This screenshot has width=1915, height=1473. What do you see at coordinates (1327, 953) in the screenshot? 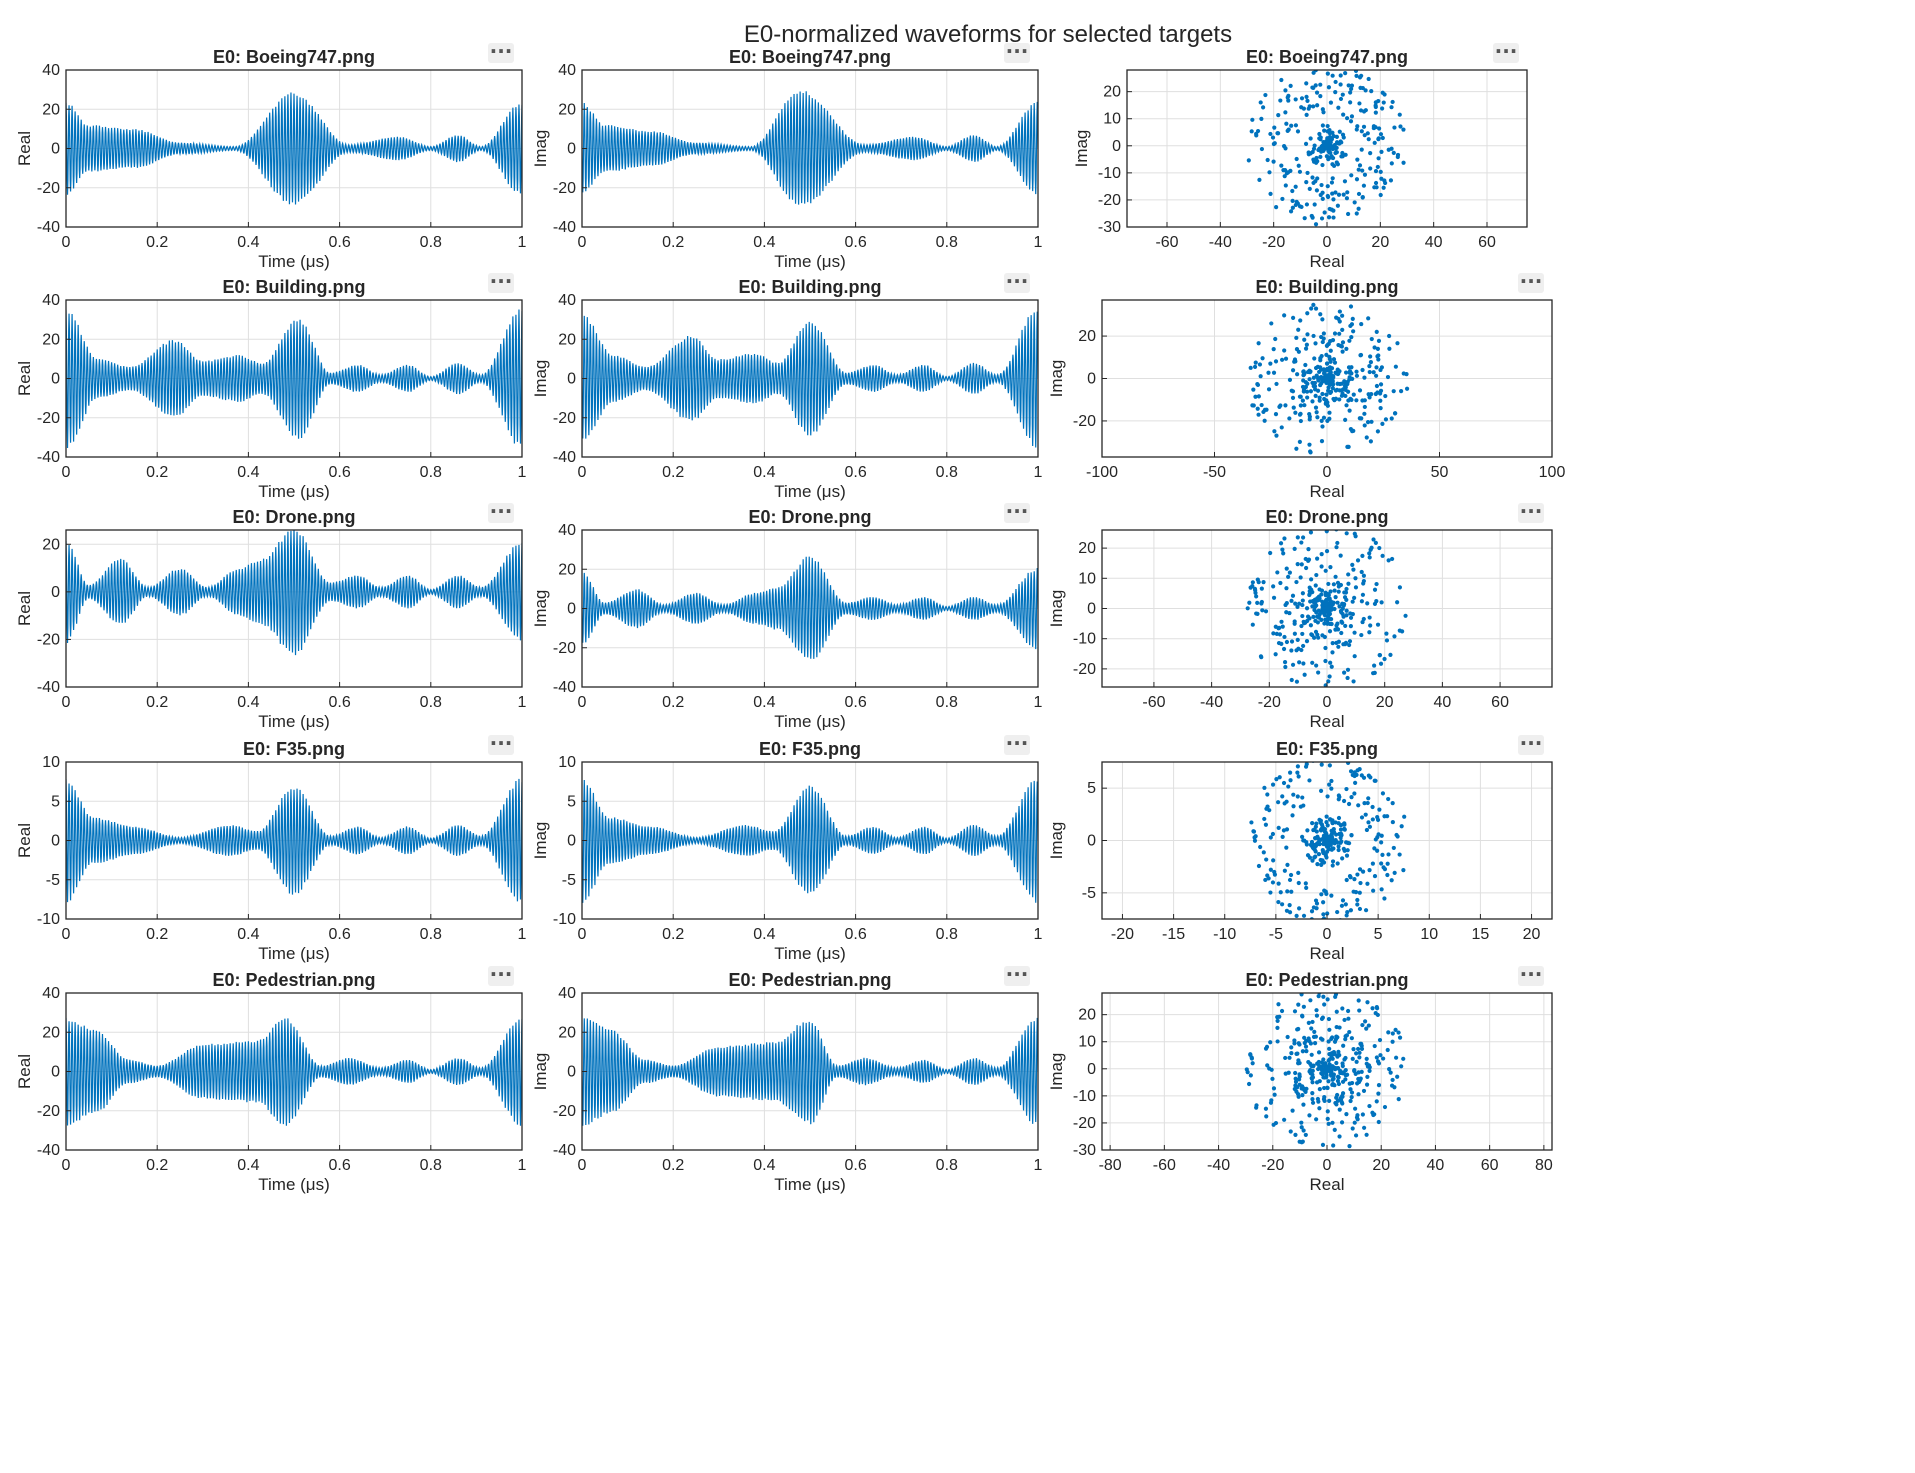
I see `x-axis-label: Real` at bounding box center [1327, 953].